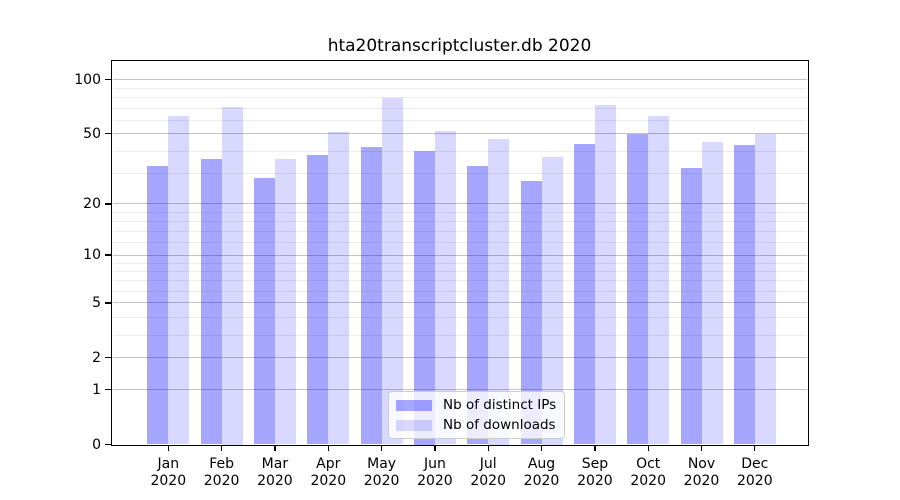 This screenshot has height=500, width=900. What do you see at coordinates (158, 305) in the screenshot?
I see `bar-ips-jan` at bounding box center [158, 305].